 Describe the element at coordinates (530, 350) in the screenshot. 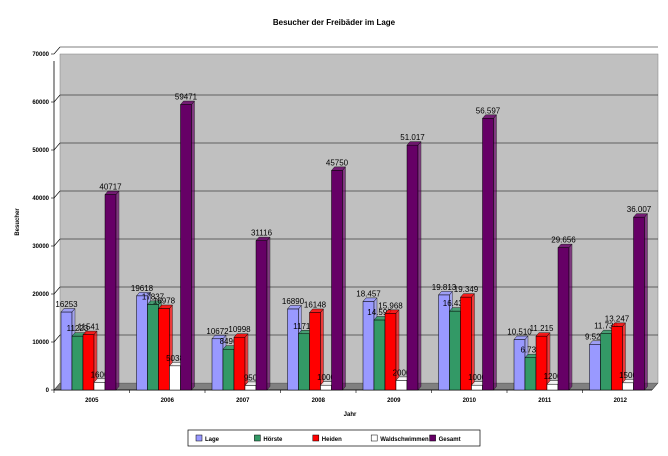

I see `data-label: 6.731` at that location.